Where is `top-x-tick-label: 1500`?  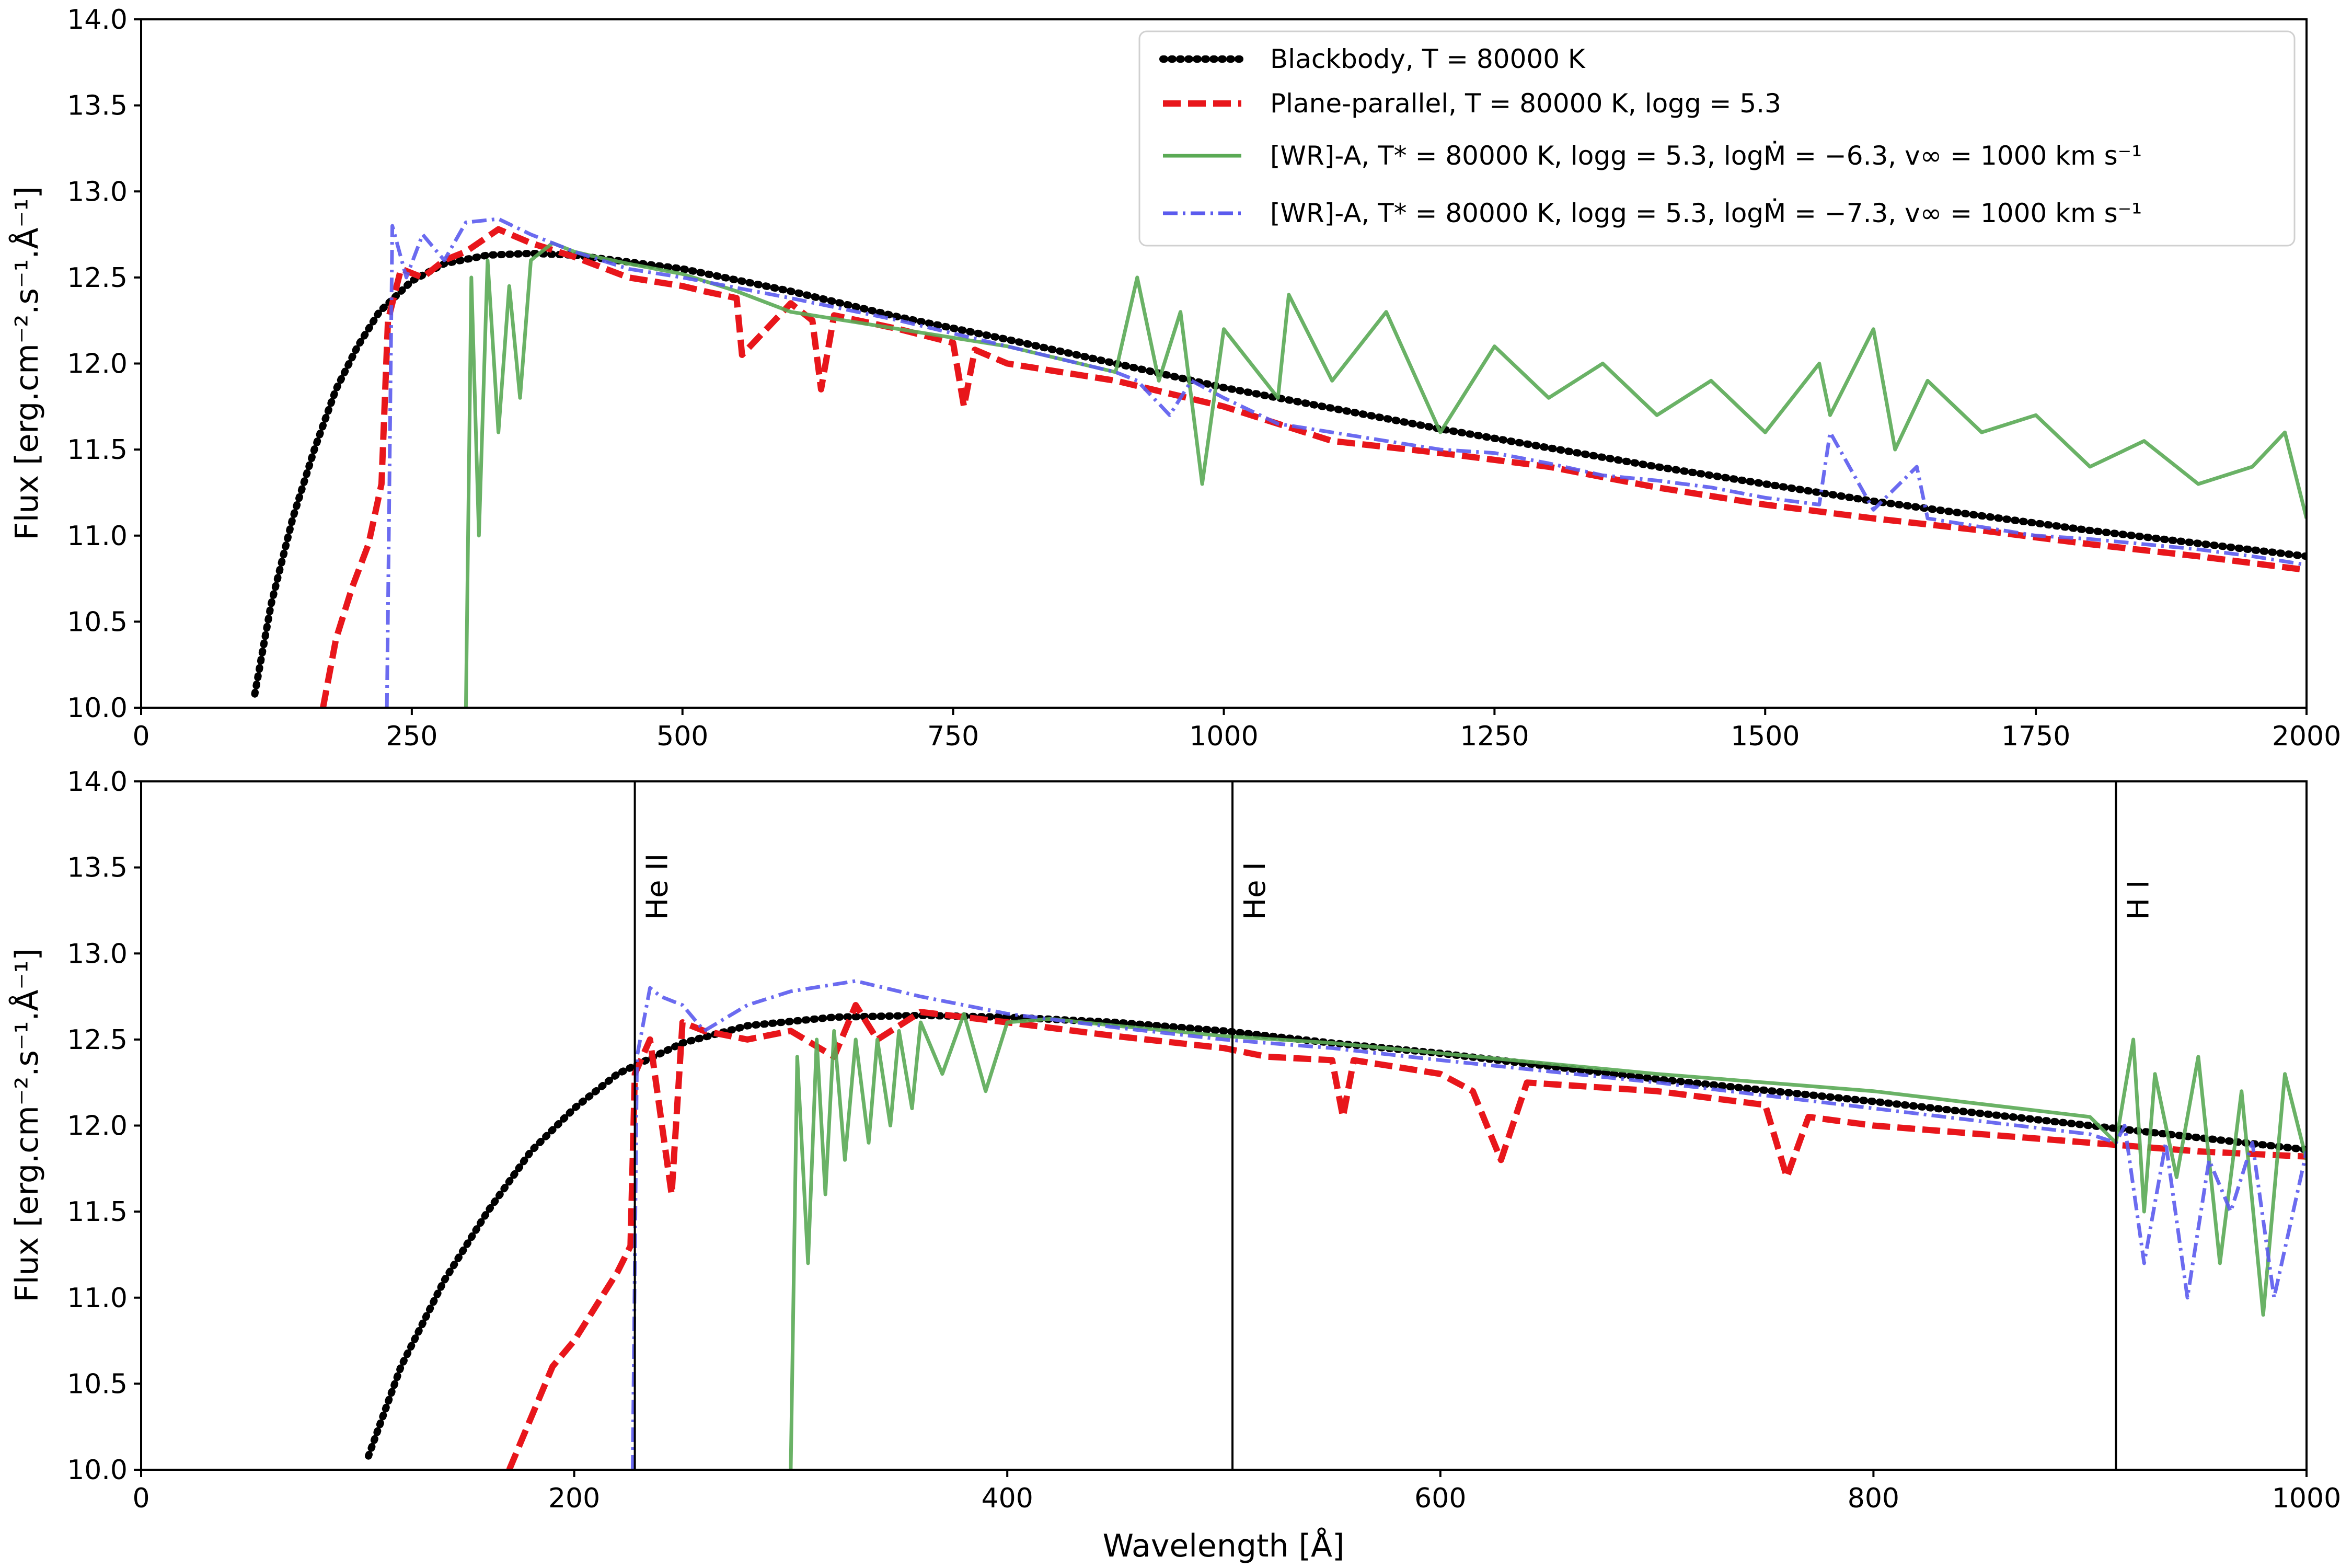 top-x-tick-label: 1500 is located at coordinates (1765, 736).